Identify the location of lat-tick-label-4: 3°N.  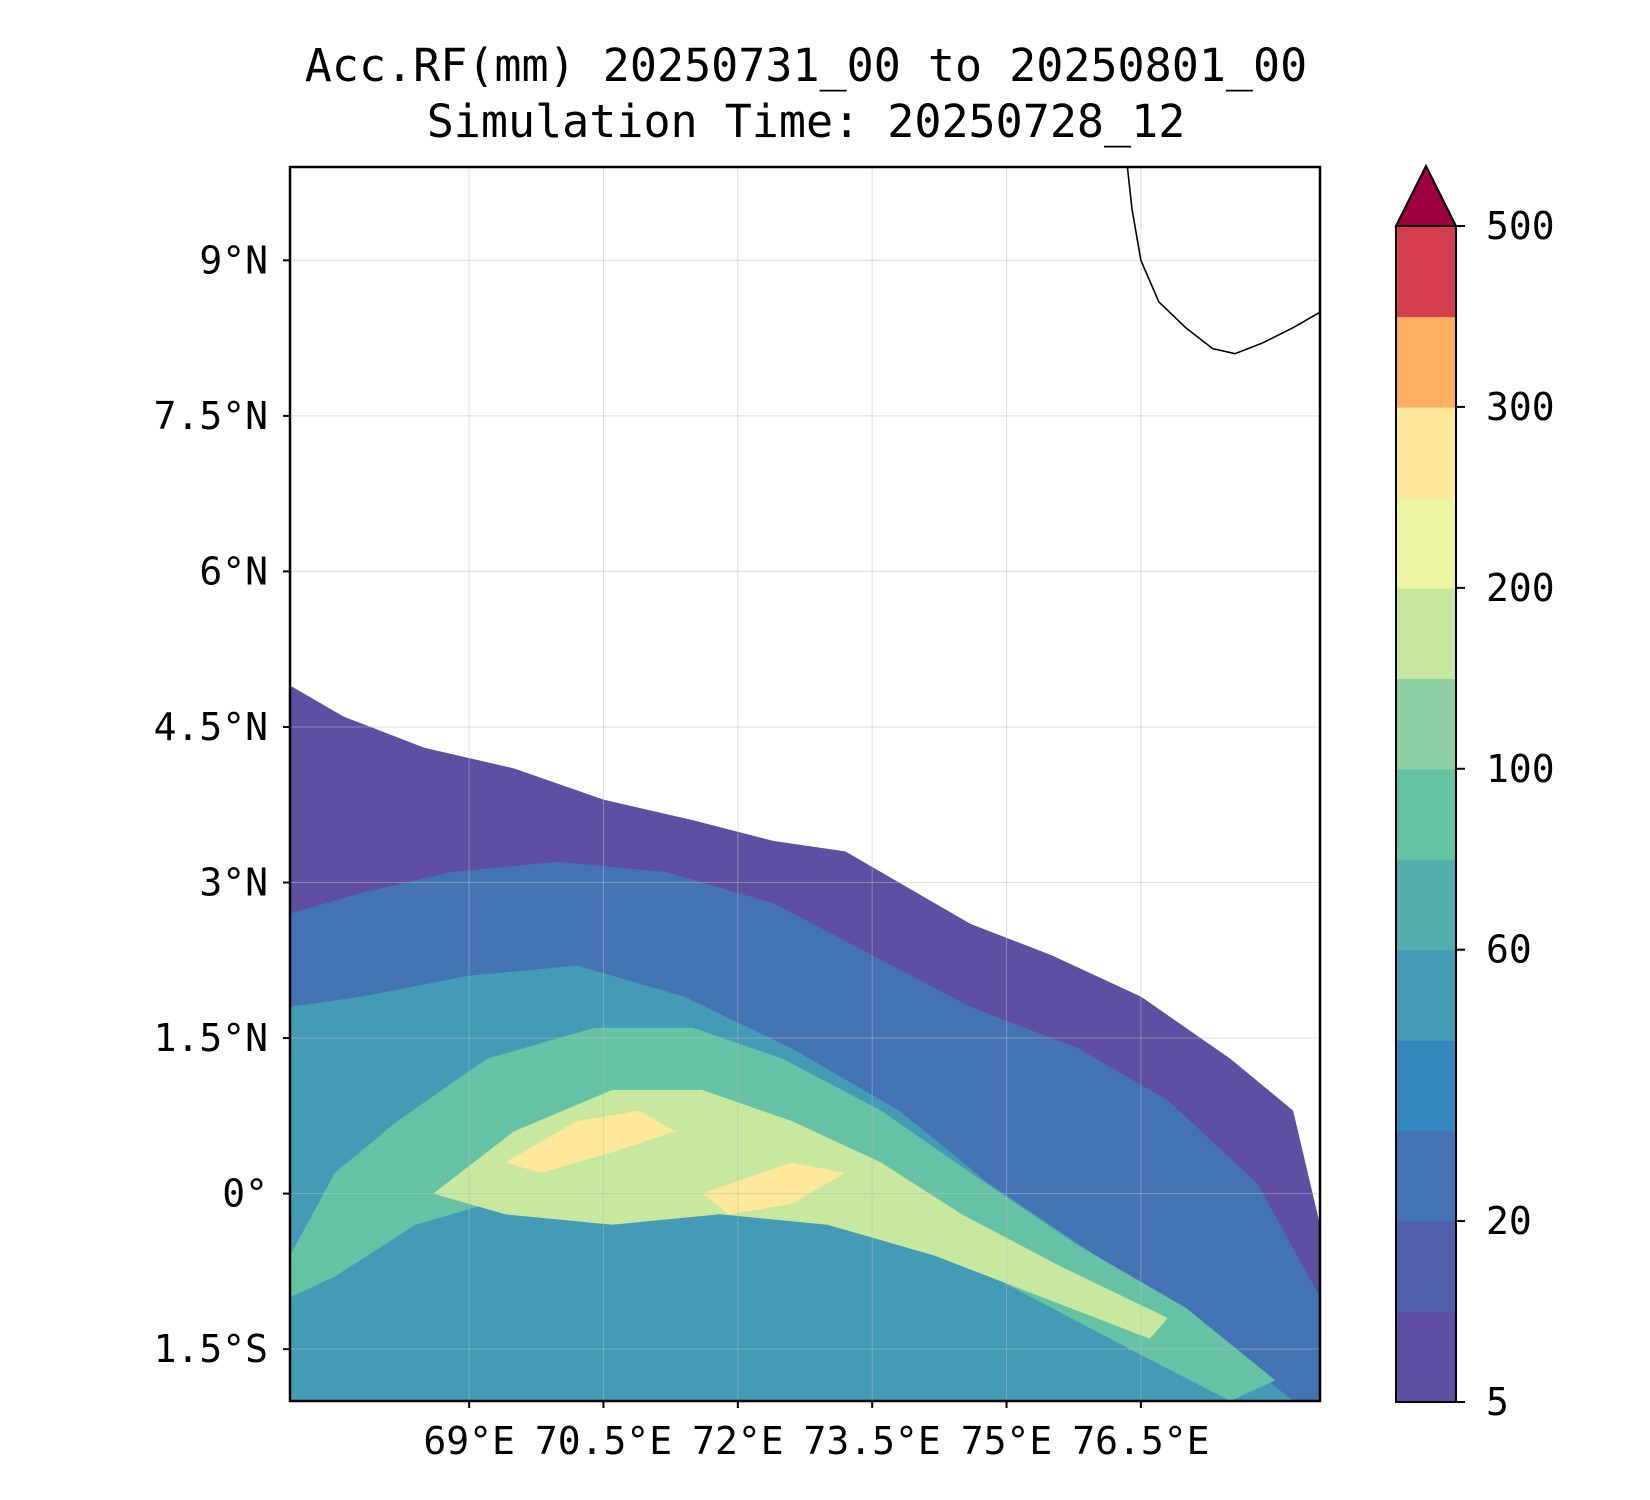
(233, 883).